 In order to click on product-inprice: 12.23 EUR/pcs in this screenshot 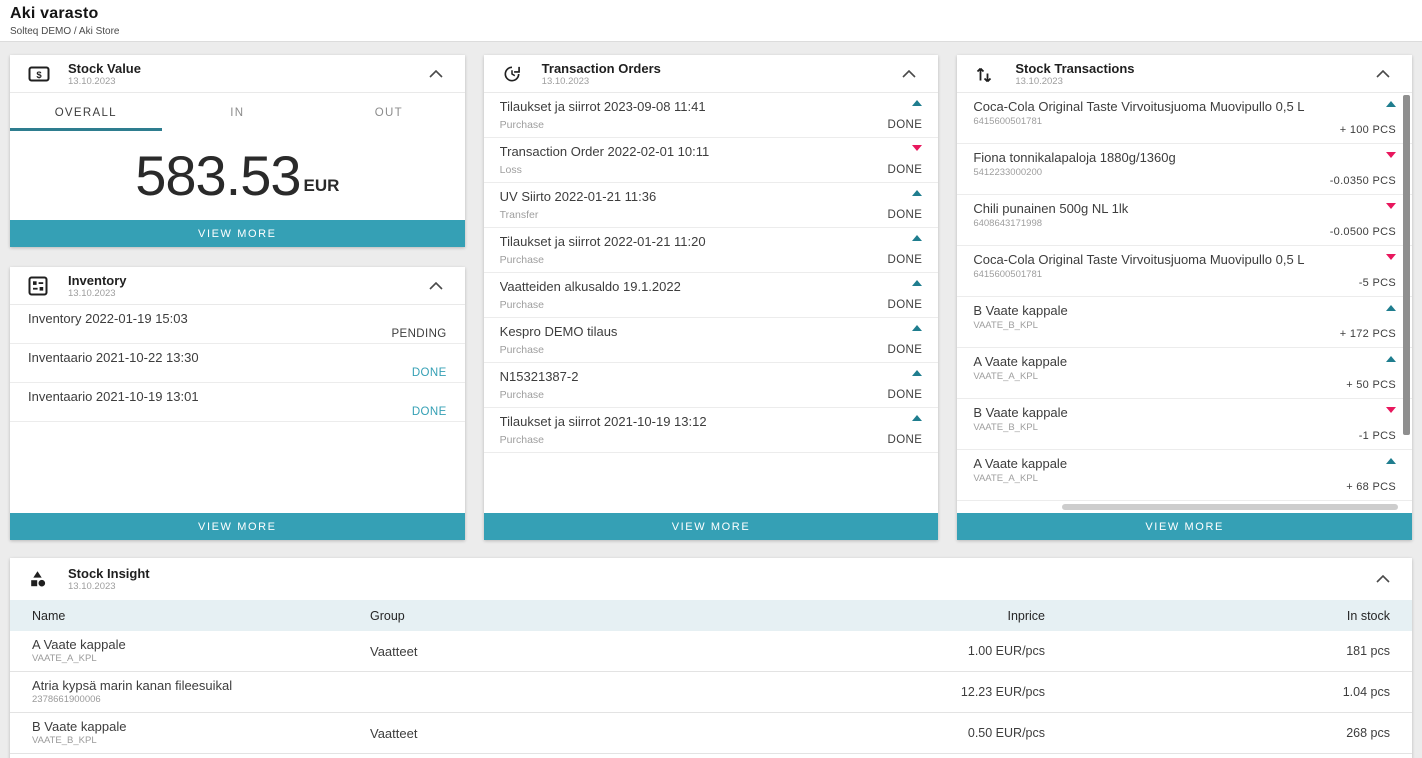, I will do `click(1002, 692)`.